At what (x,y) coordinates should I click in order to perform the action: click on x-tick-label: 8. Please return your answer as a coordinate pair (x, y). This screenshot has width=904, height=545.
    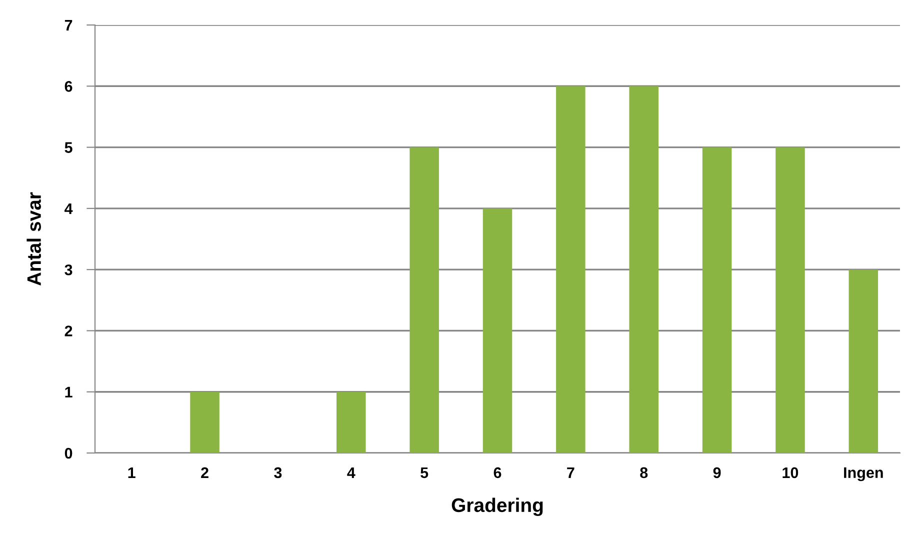
    Looking at the image, I should click on (644, 472).